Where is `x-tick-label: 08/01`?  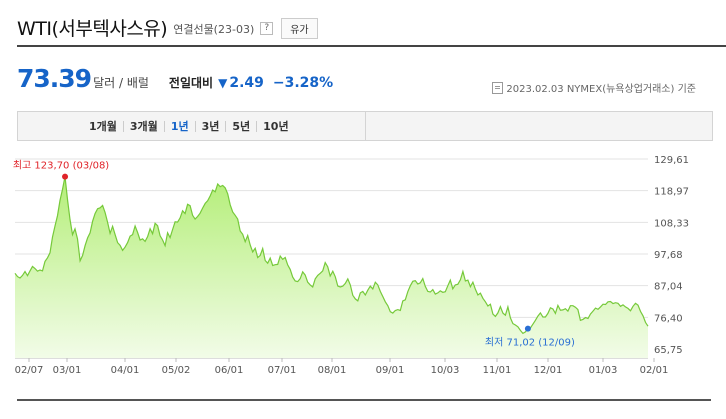
x-tick-label: 08/01 is located at coordinates (332, 370).